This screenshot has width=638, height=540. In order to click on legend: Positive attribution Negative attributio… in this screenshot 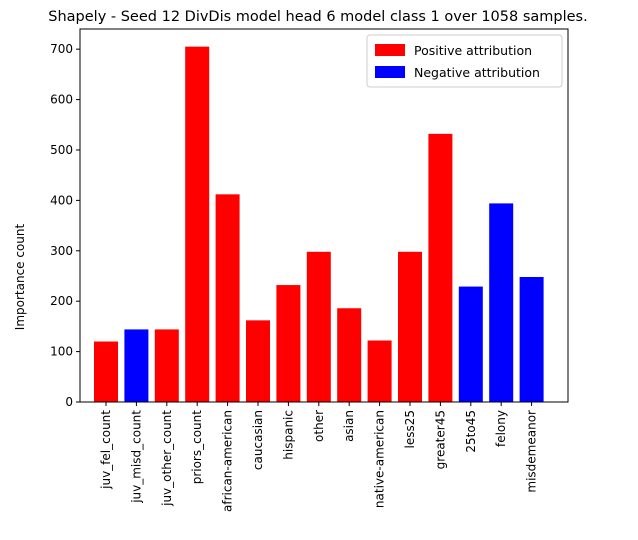, I will do `click(464, 61)`.